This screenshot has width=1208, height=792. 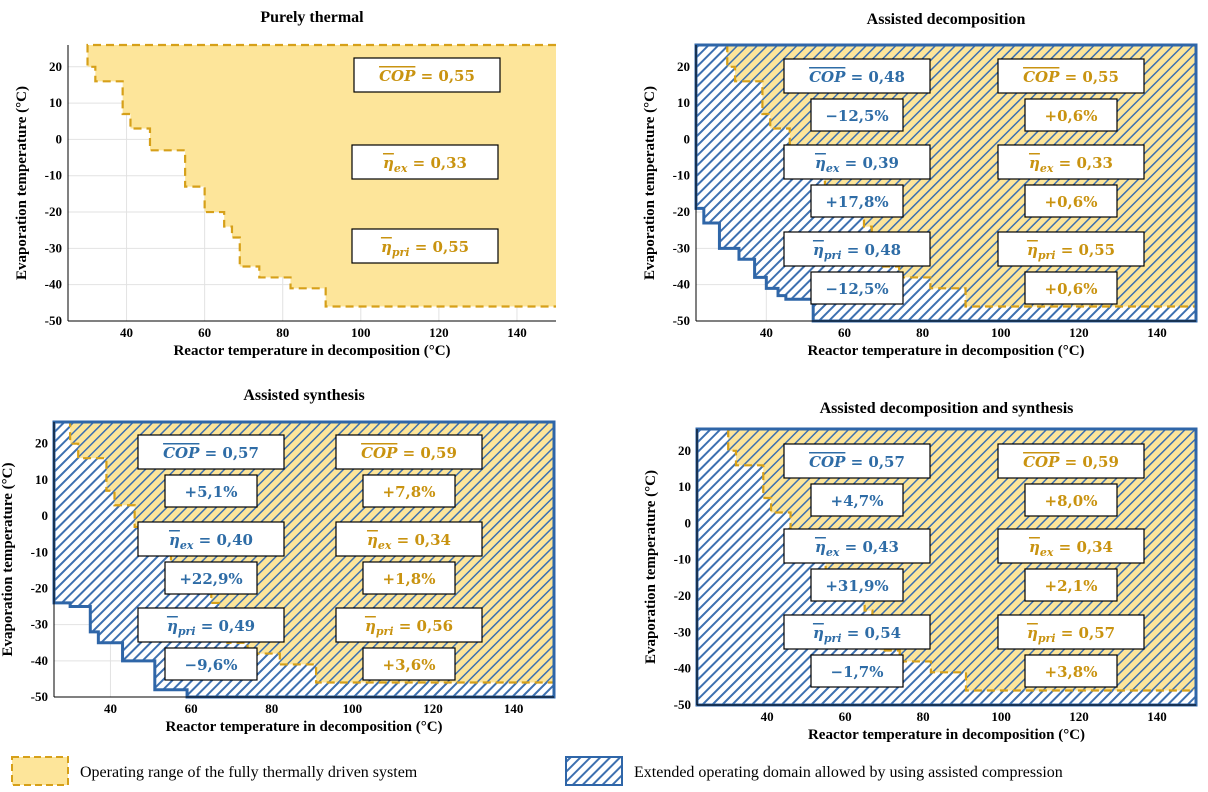 I want to click on value-box: COP = 0,57 +4,7%, so click(x=857, y=480).